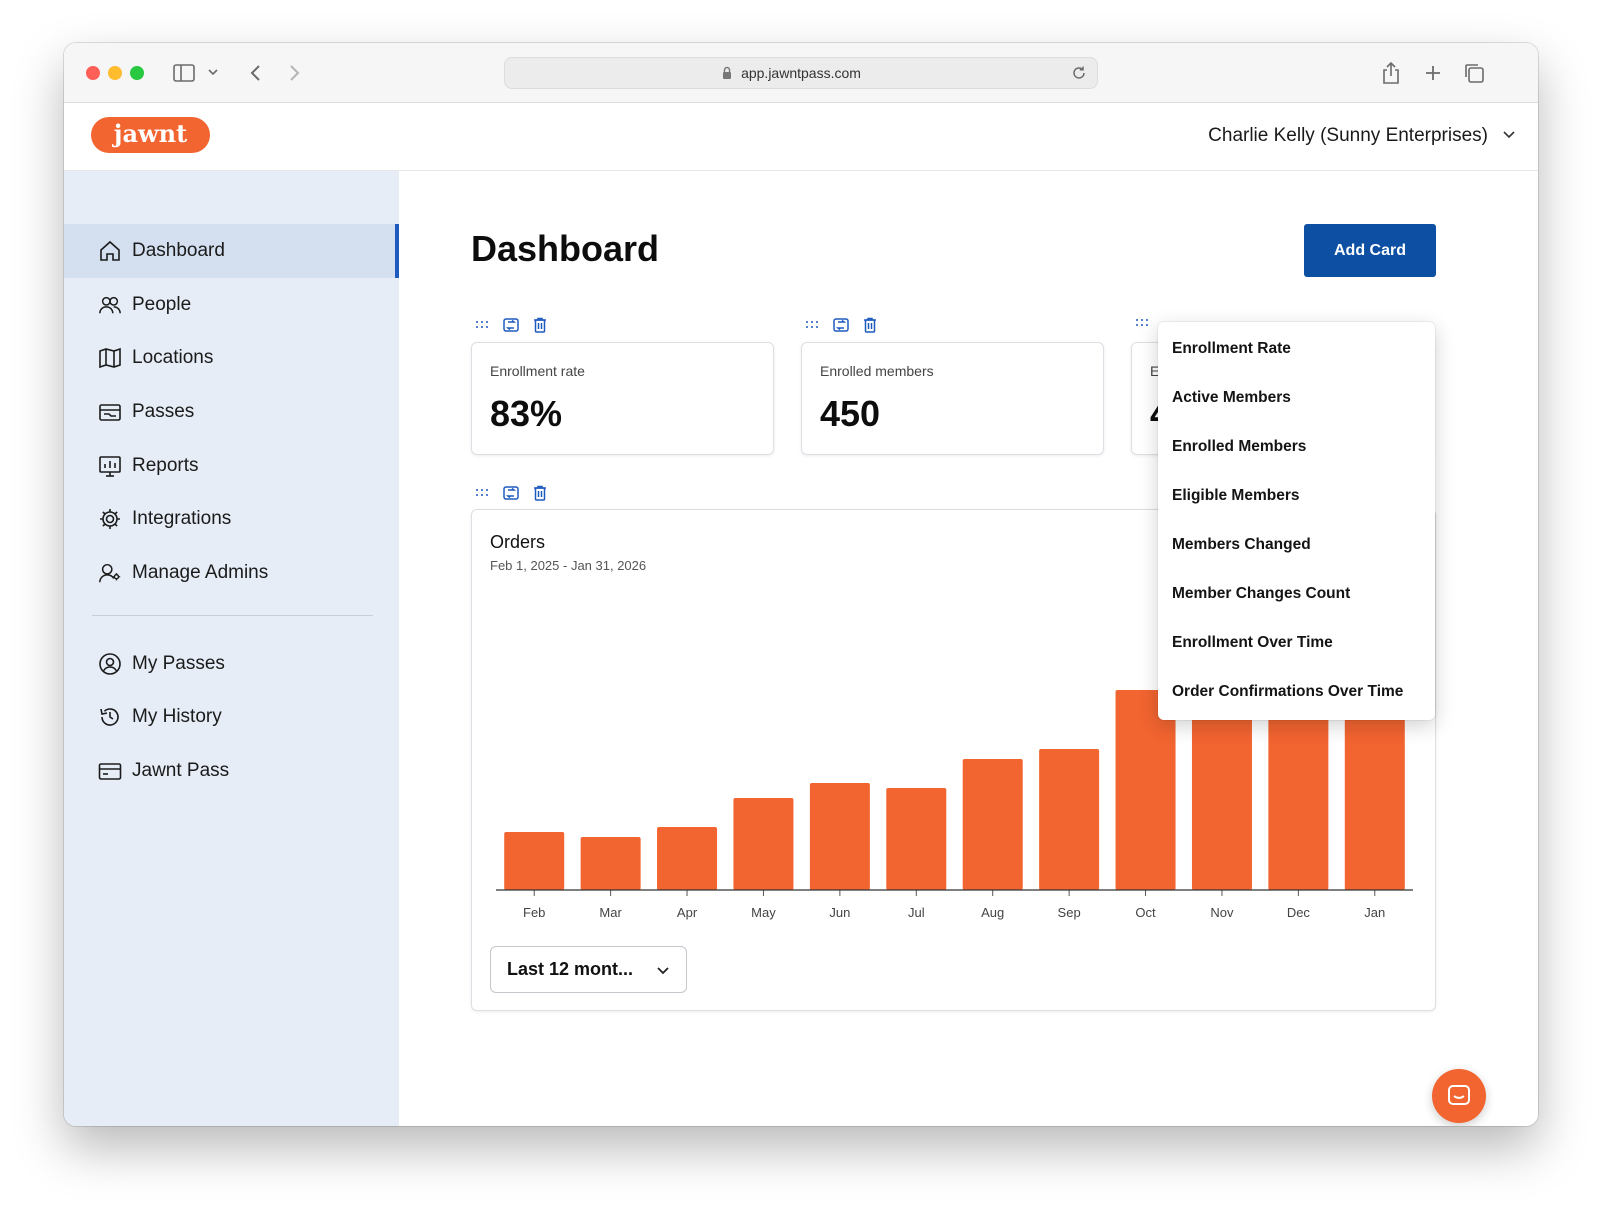 This screenshot has width=1600, height=1209. Describe the element at coordinates (110, 519) in the screenshot. I see `gear-icon` at that location.